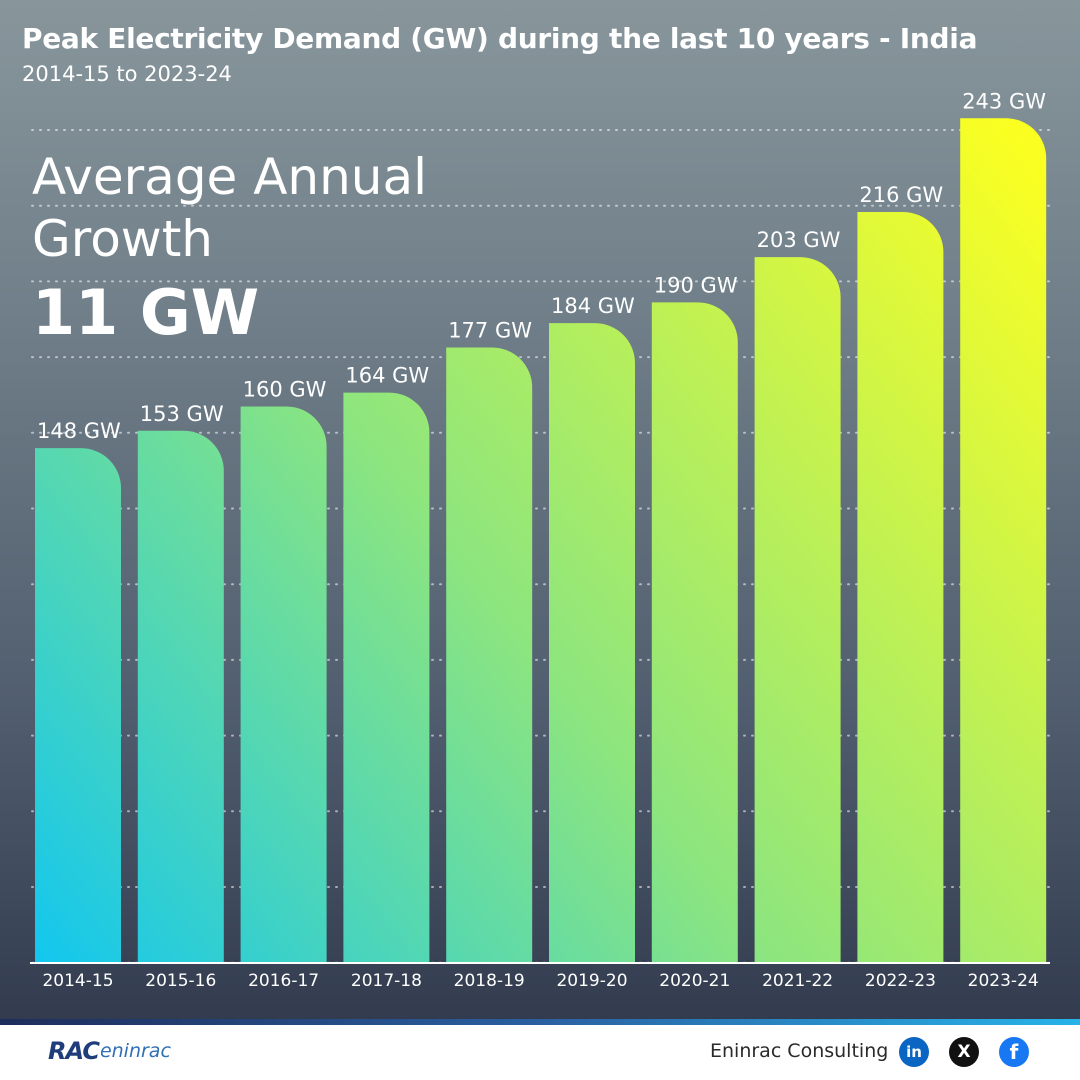 This screenshot has width=1080, height=1080. Describe the element at coordinates (540, 1022) in the screenshot. I see `footer-divider` at that location.